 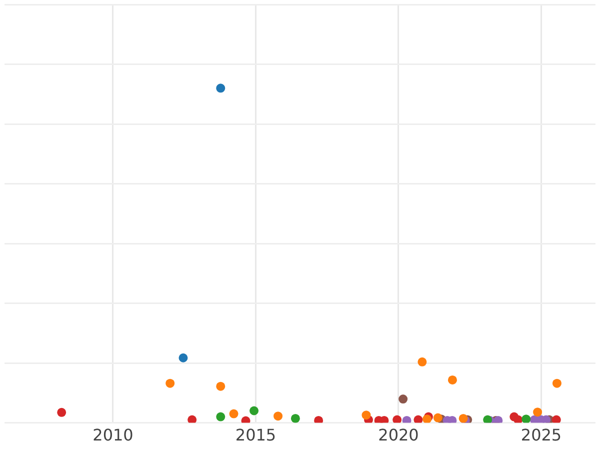 What do you see at coordinates (255, 435) in the screenshot?
I see `x-tick-label: 2015` at bounding box center [255, 435].